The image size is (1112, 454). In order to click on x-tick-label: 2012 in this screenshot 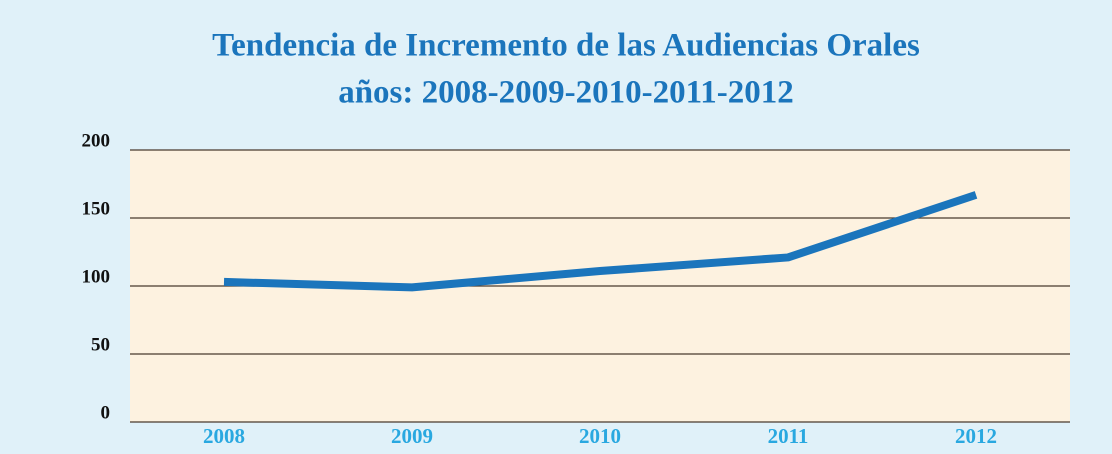, I will do `click(976, 436)`.